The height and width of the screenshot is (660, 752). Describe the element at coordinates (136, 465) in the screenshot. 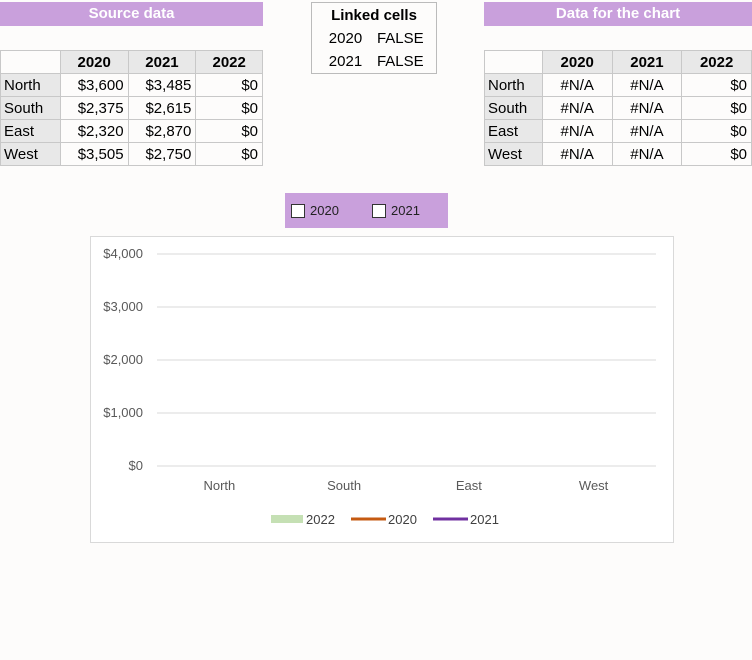

I see `y-tick-label: $0` at that location.